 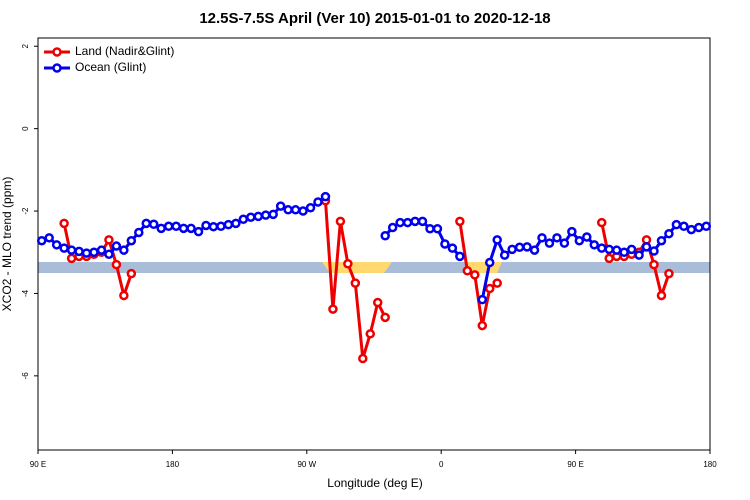 What do you see at coordinates (110, 67) in the screenshot?
I see `legend-label: Ocean (Glint)` at bounding box center [110, 67].